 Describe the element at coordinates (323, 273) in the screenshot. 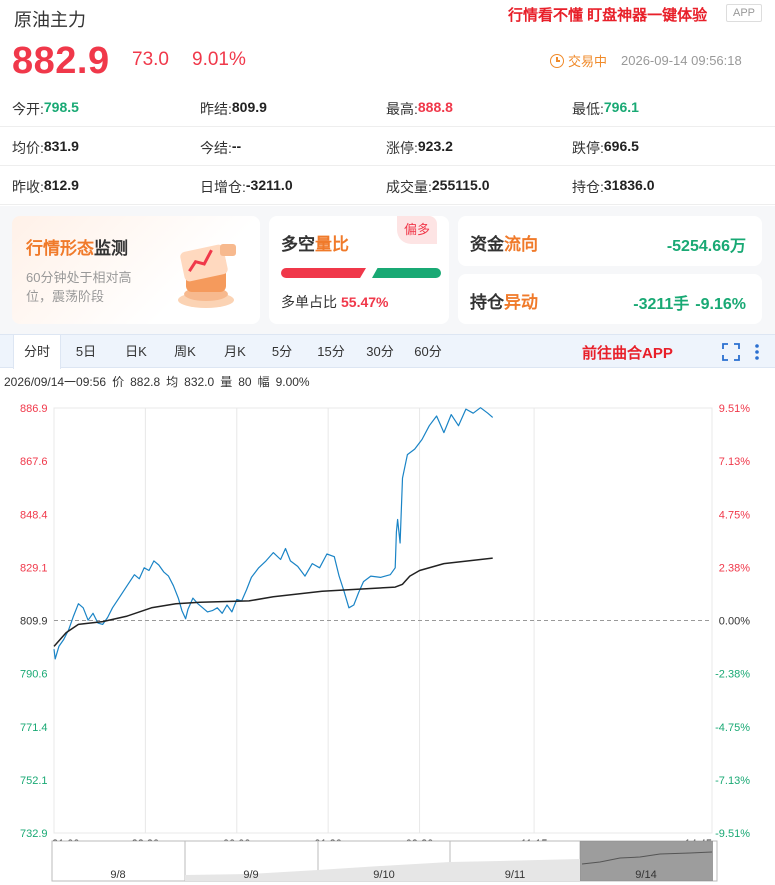

I see `long-ratio-bar` at that location.